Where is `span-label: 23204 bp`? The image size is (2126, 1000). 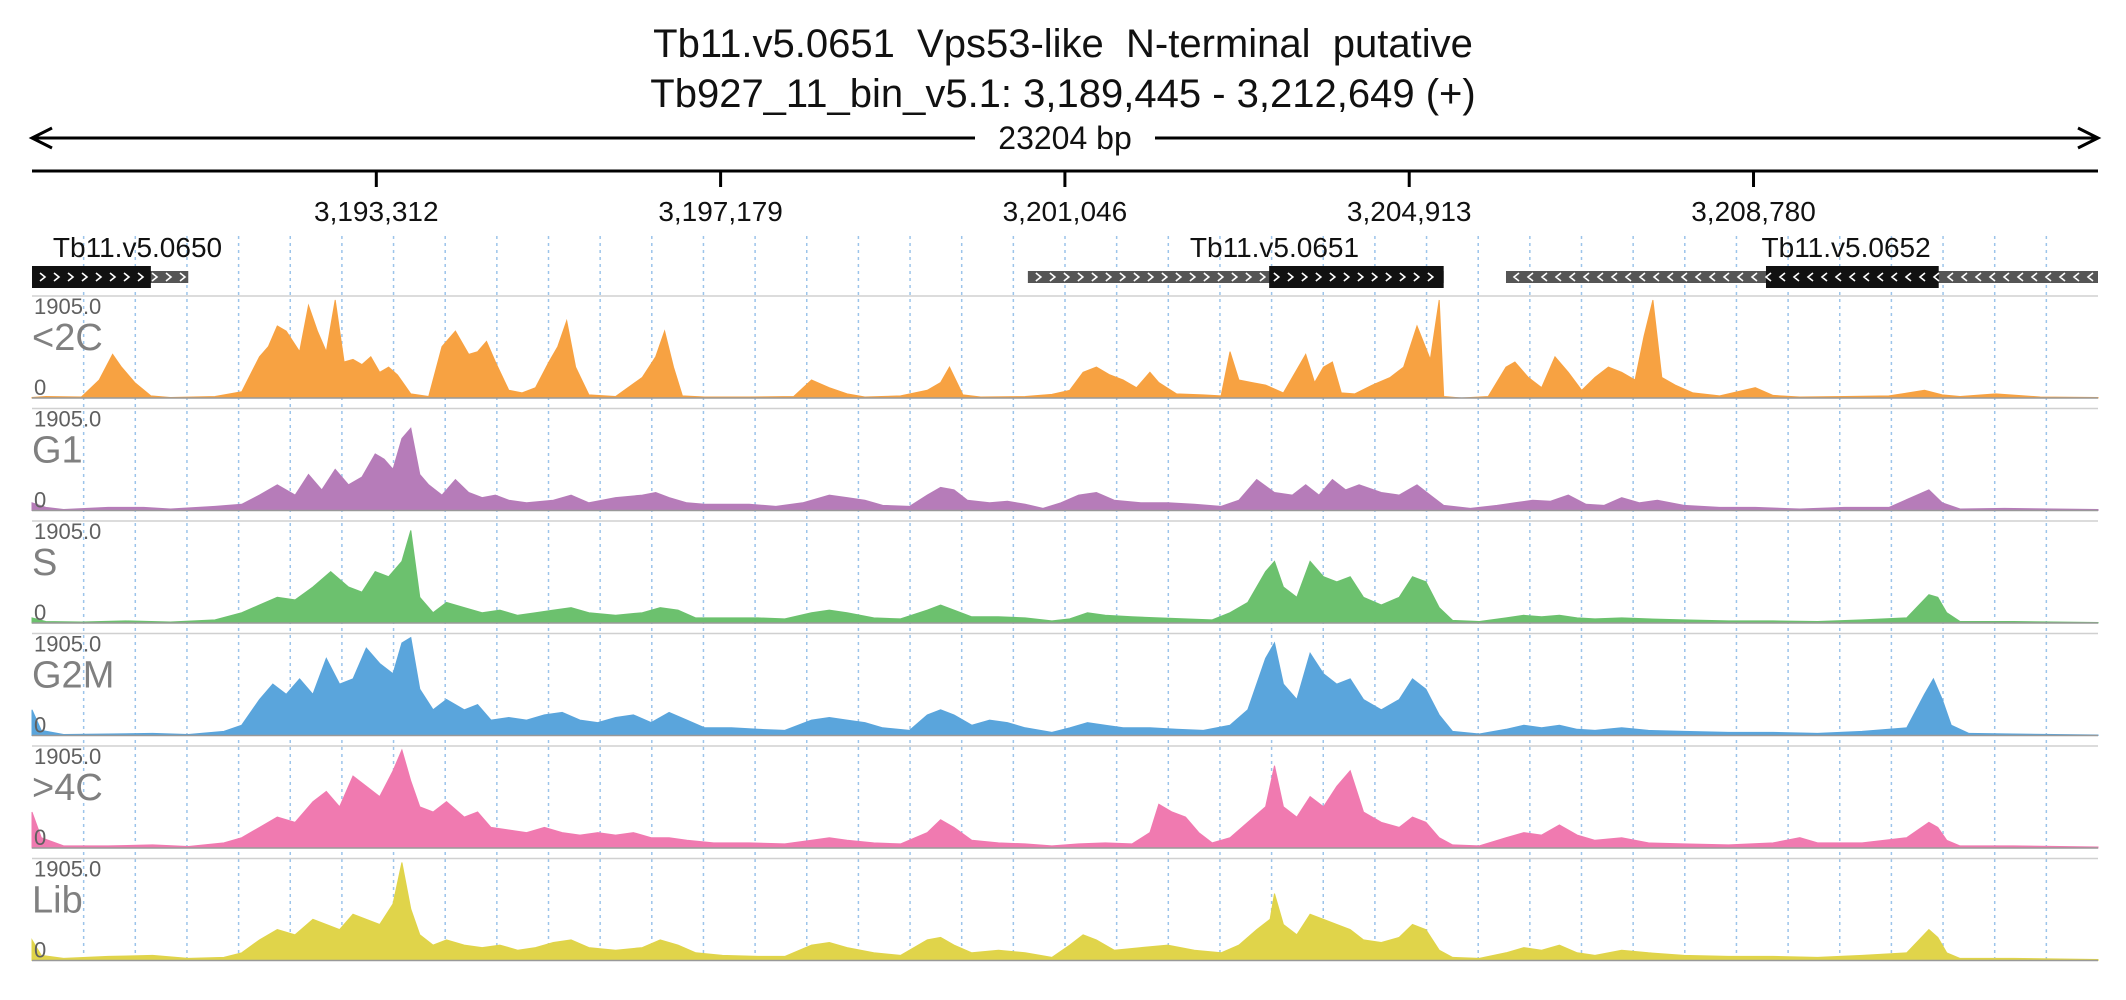 span-label: 23204 bp is located at coordinates (1064, 138).